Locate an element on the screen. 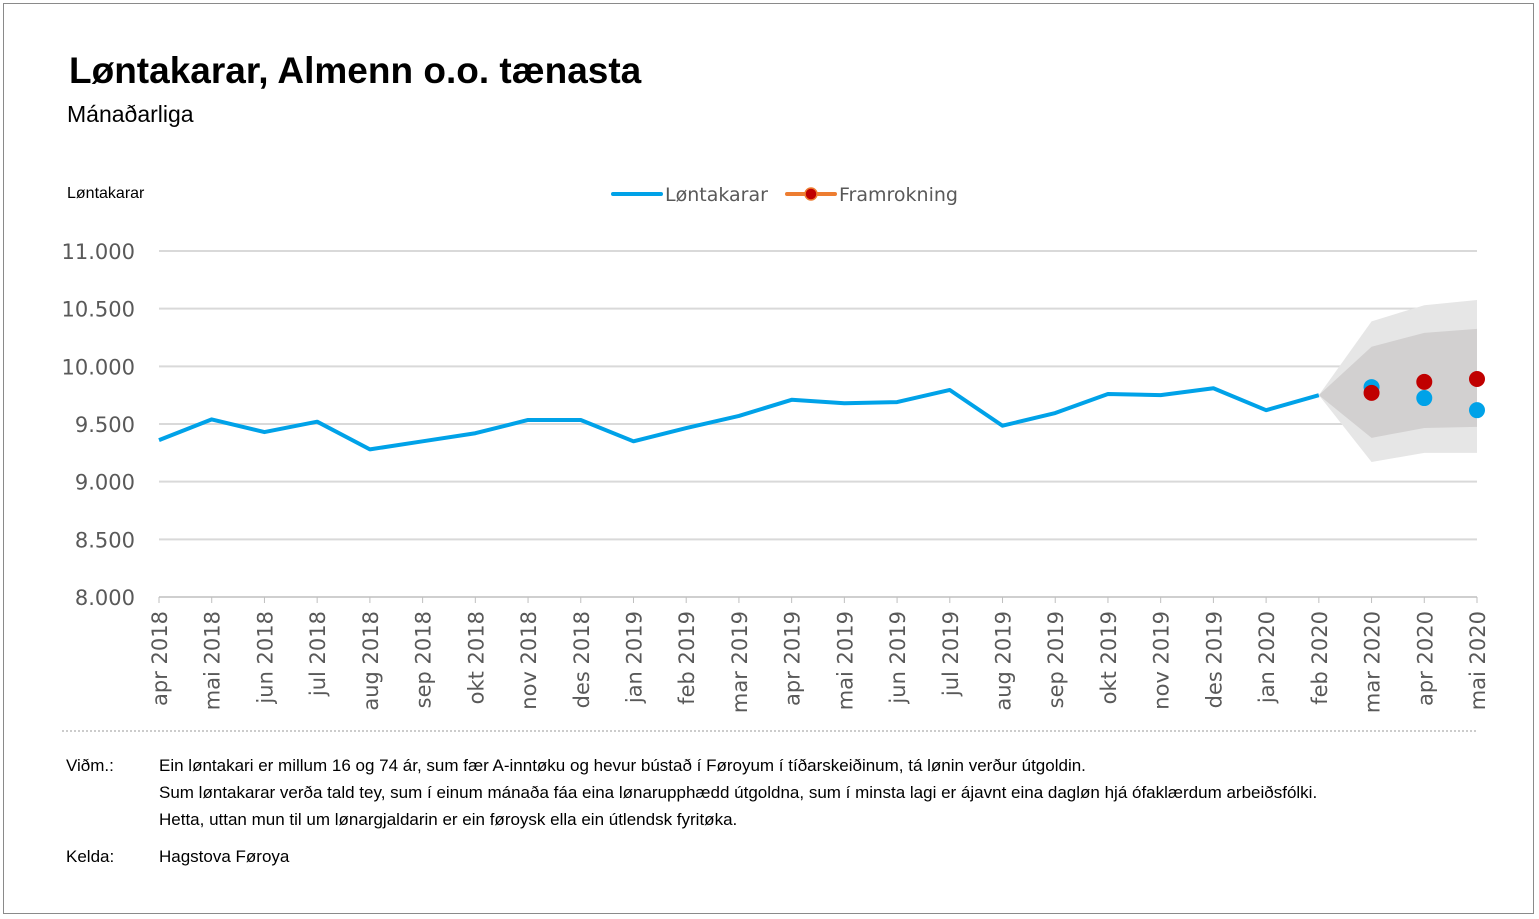 This screenshot has height=919, width=1539. x-tick-label: jun 2018 is located at coordinates (265, 658).